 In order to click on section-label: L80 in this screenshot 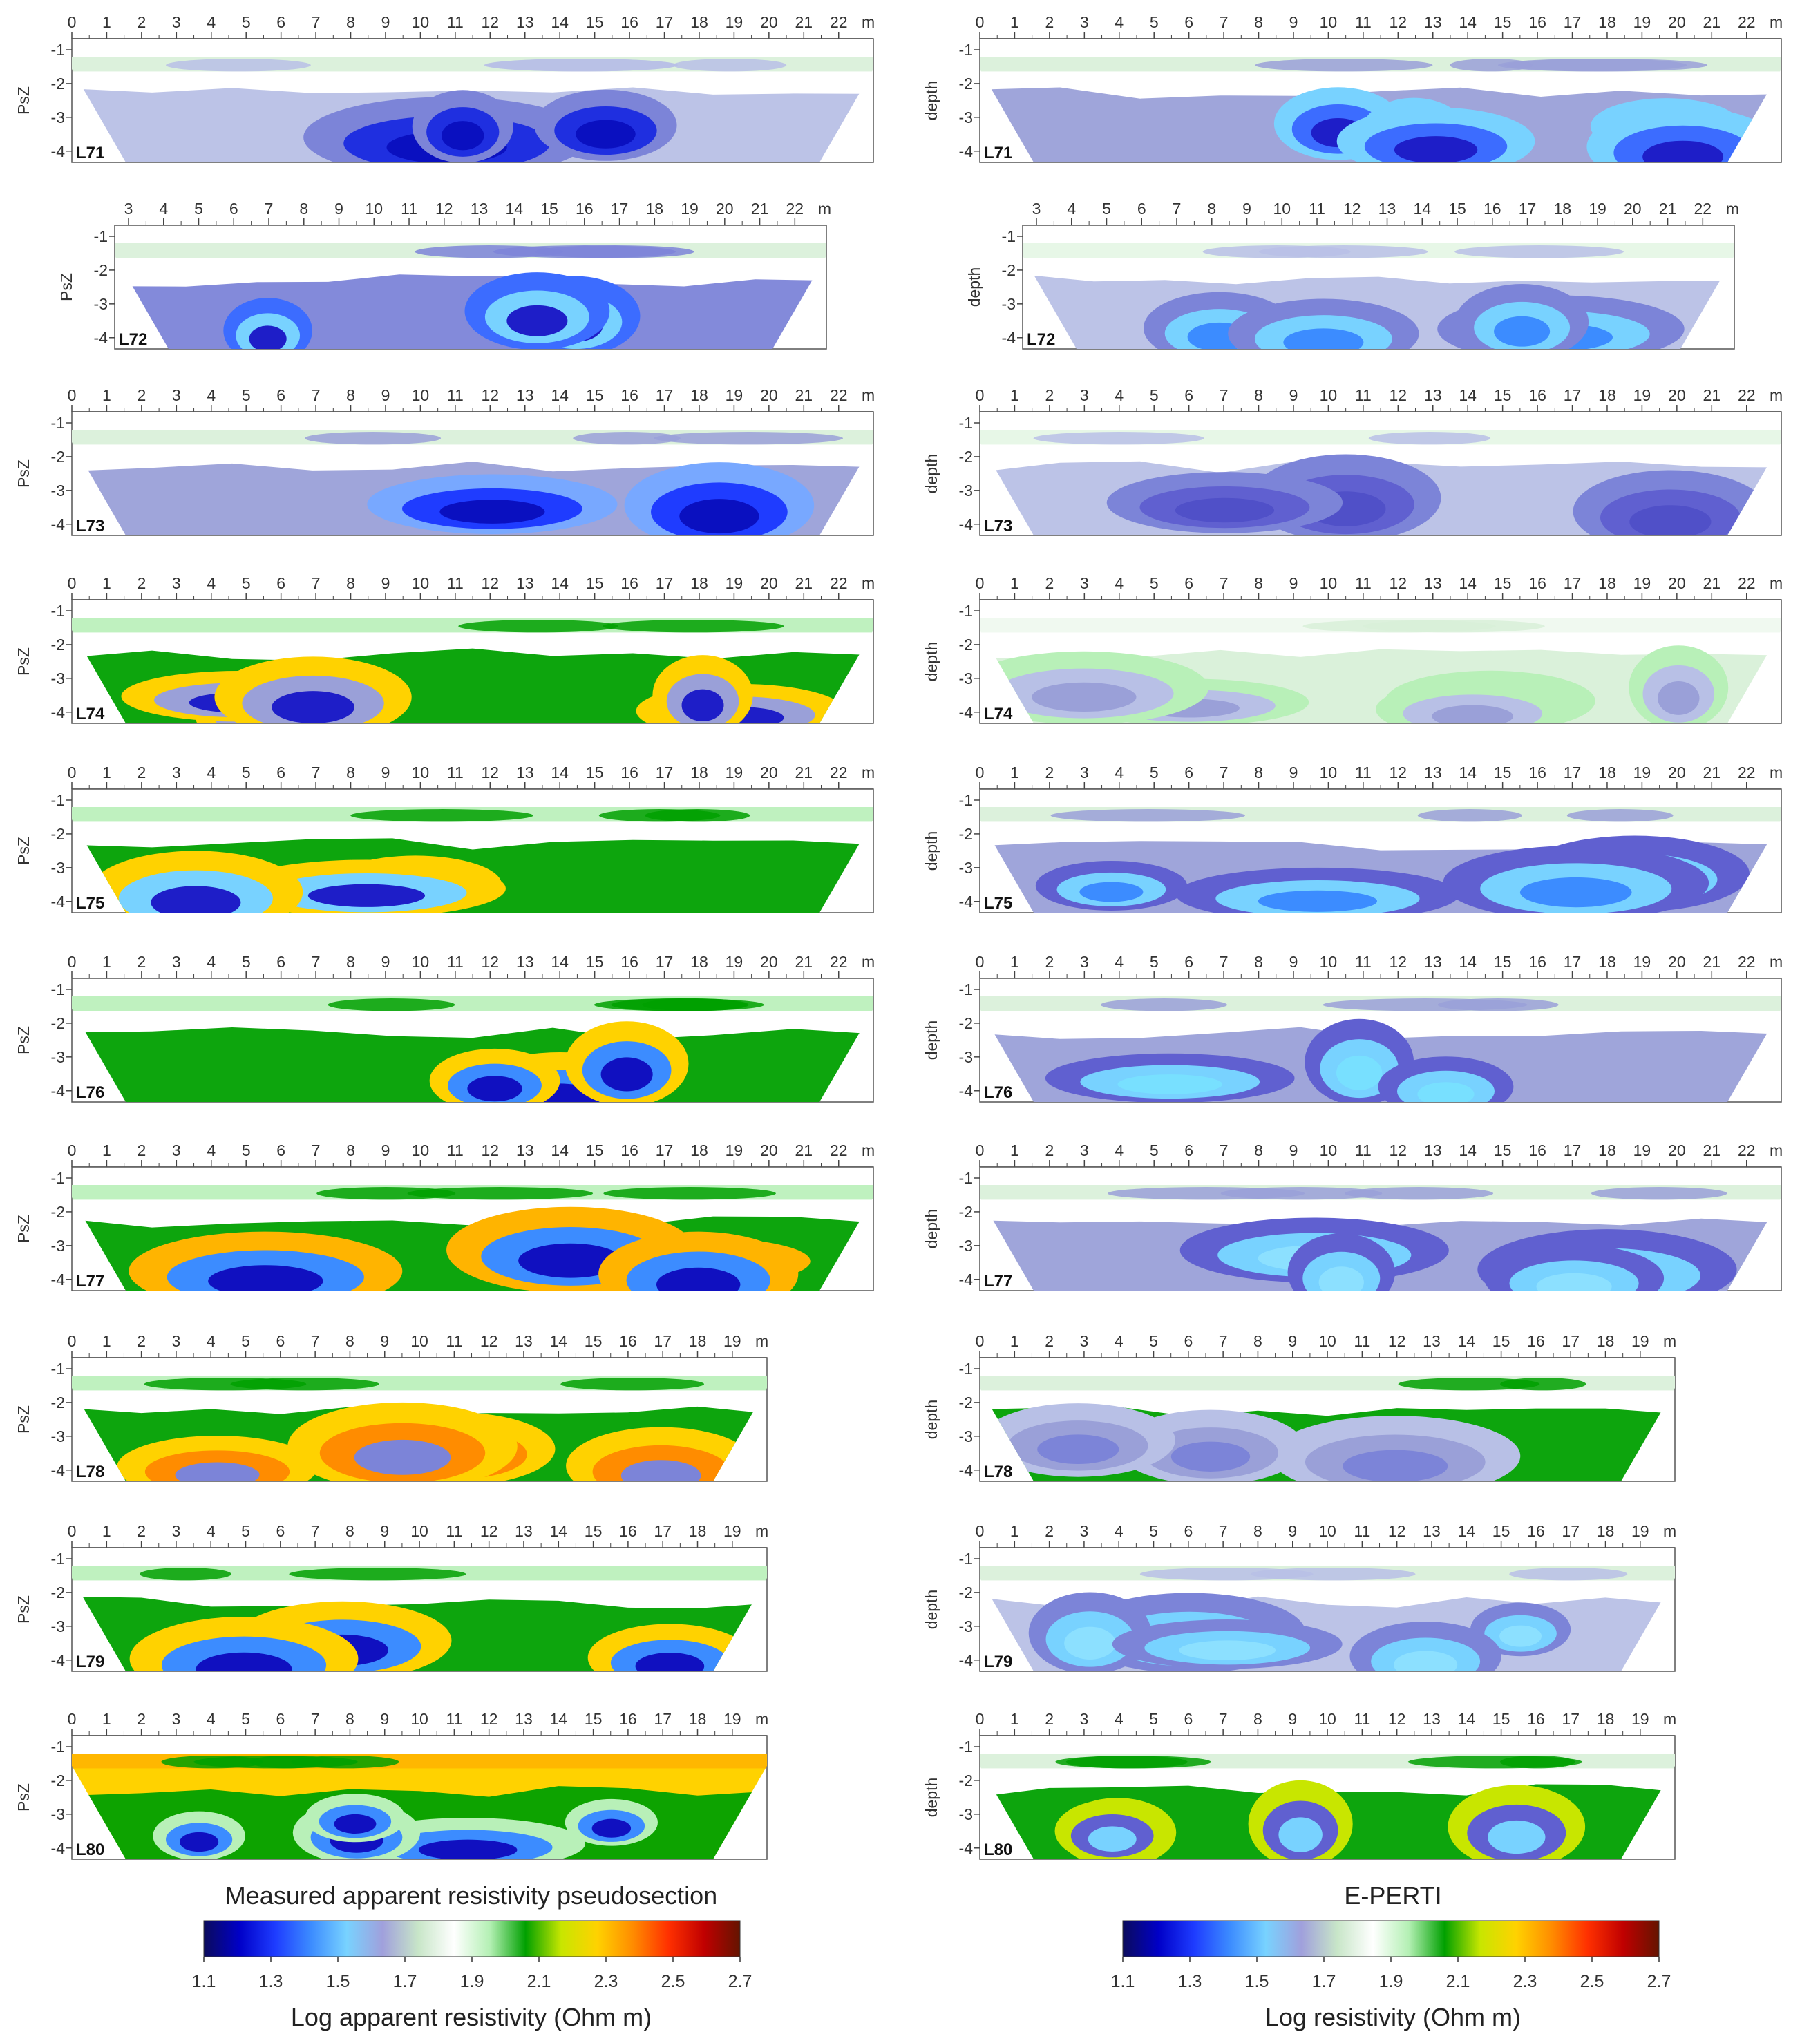, I will do `click(90, 1850)`.